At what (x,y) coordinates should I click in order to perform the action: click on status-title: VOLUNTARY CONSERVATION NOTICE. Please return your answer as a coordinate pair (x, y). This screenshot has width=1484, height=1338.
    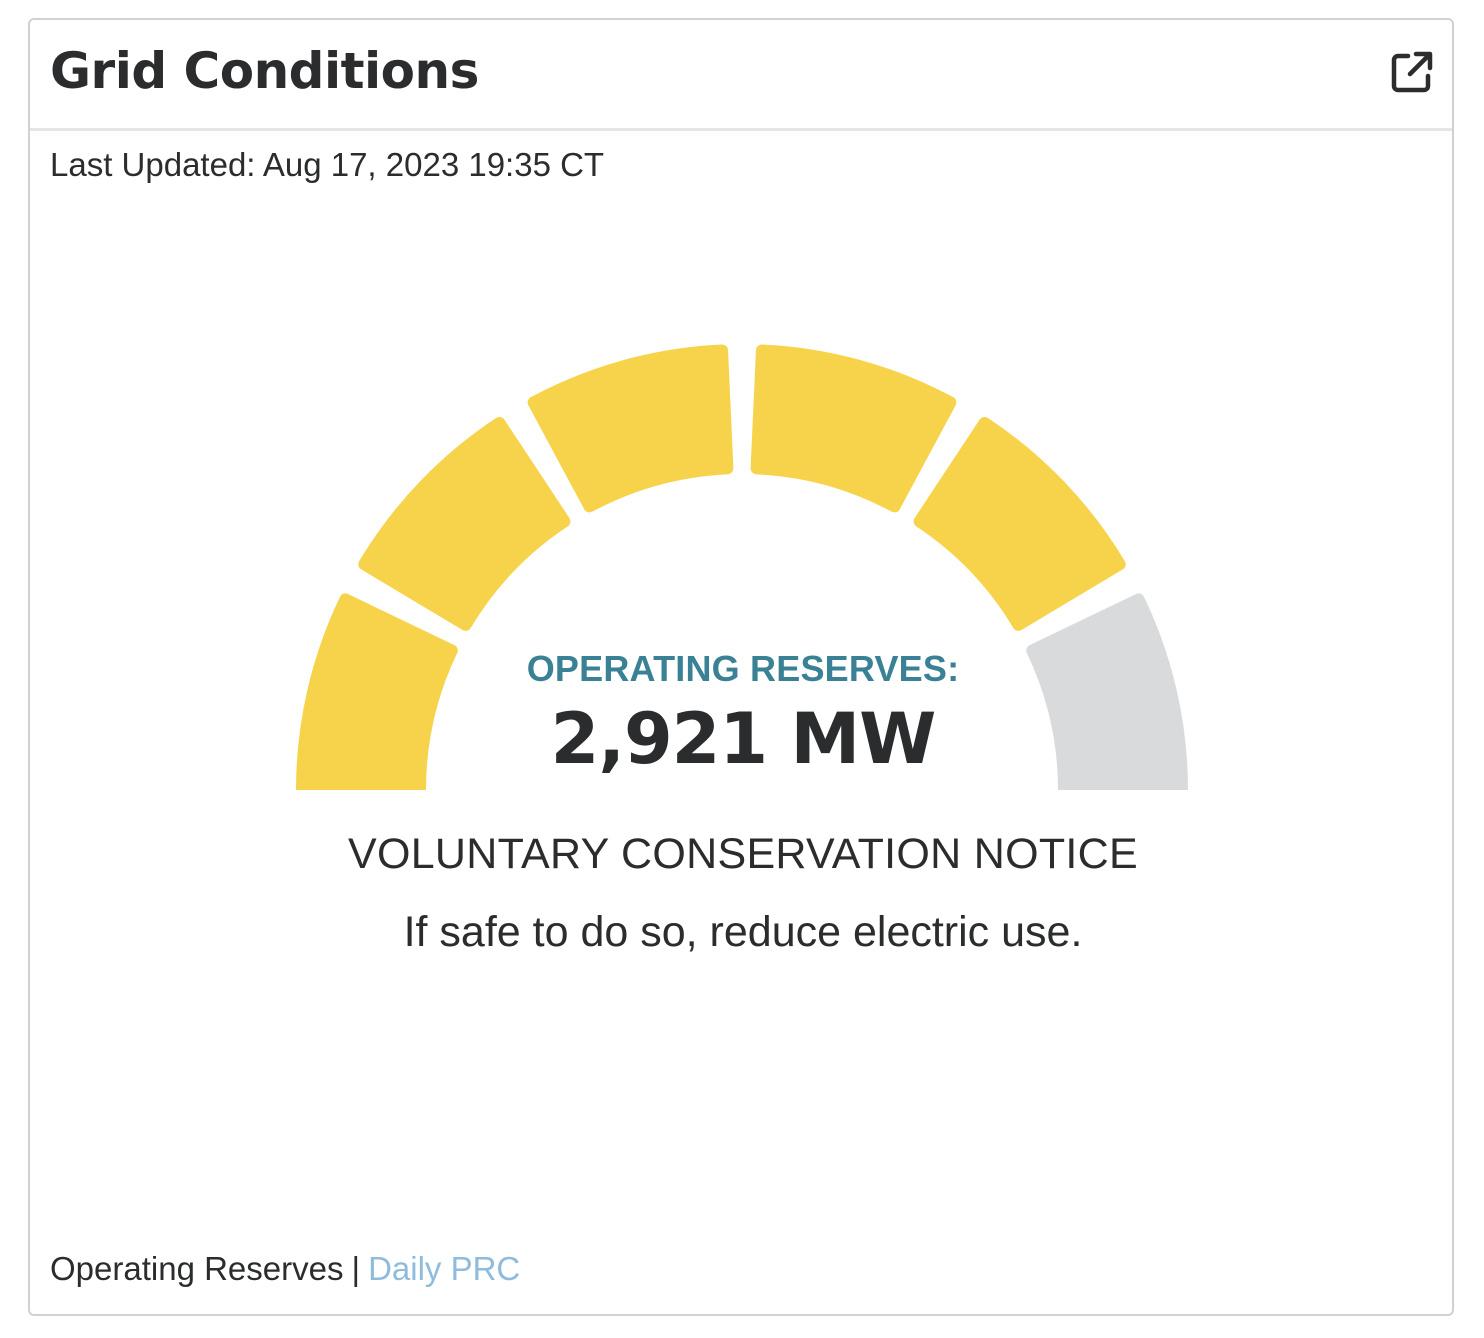
    Looking at the image, I should click on (742, 854).